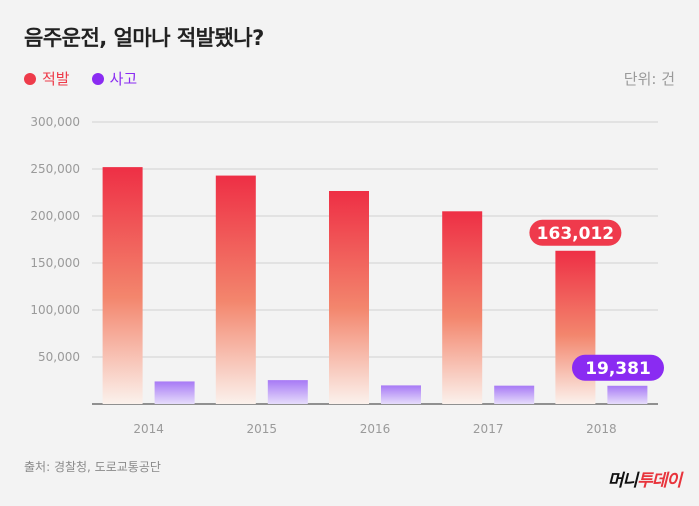  Describe the element at coordinates (30, 78) in the screenshot. I see `legend-dot-enforcement` at that location.